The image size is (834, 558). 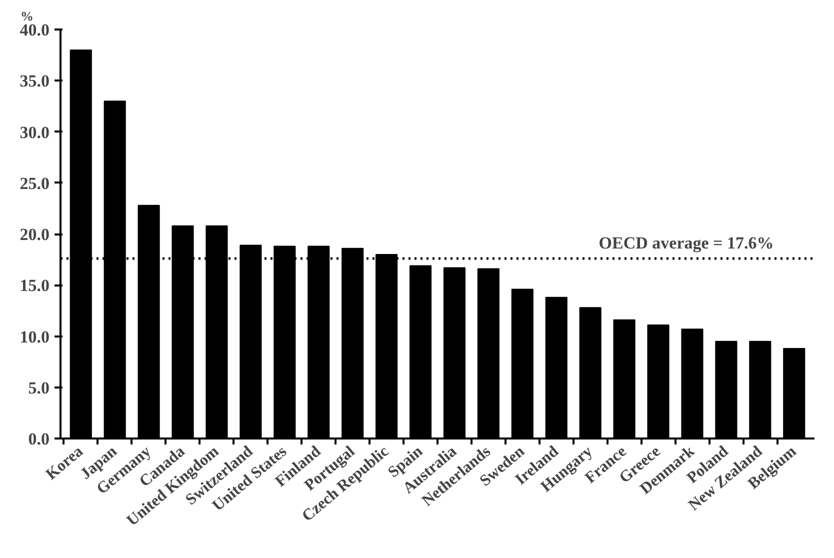 What do you see at coordinates (27, 16) in the screenshot?
I see `y-axis-title: %` at bounding box center [27, 16].